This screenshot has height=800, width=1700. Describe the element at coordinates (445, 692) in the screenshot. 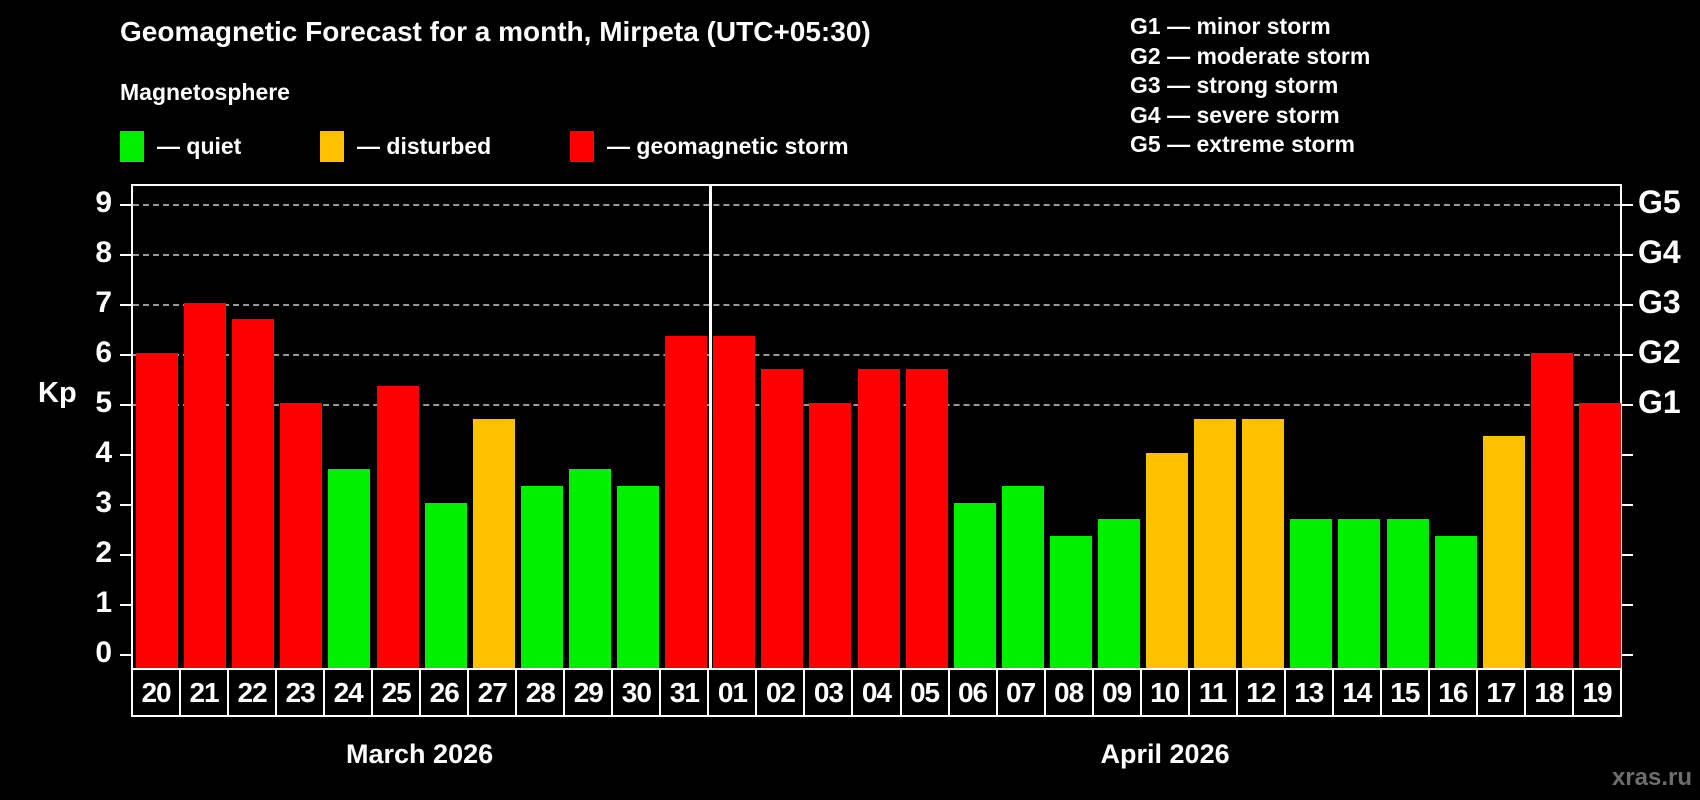

I see `day-label-26: 26` at that location.